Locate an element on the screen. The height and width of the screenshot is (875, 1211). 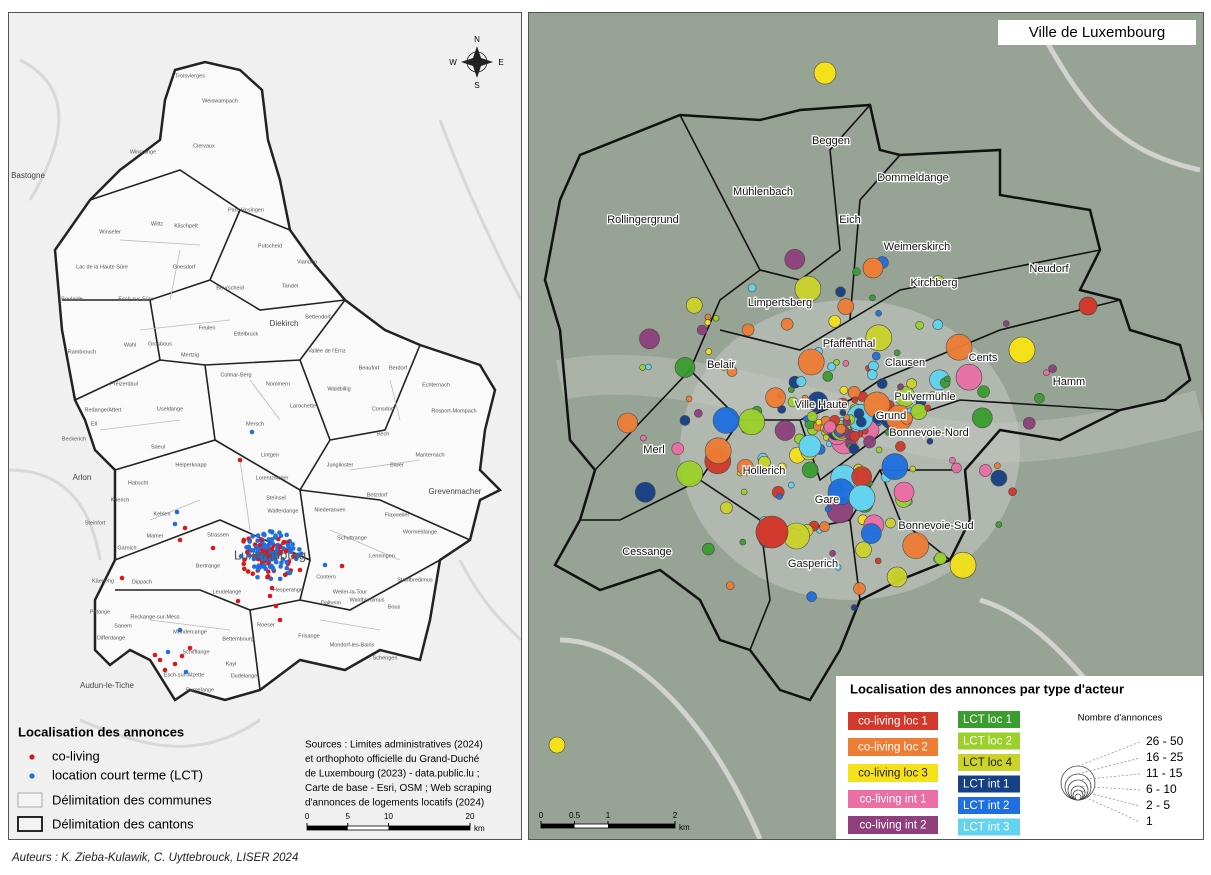
commune-label: Bech is located at coordinates (383, 434).